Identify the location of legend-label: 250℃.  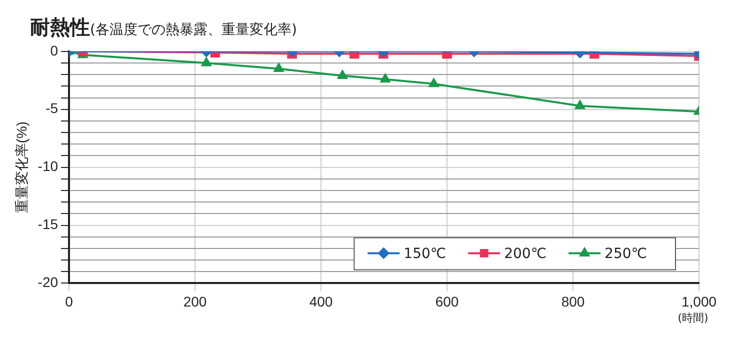
(626, 254).